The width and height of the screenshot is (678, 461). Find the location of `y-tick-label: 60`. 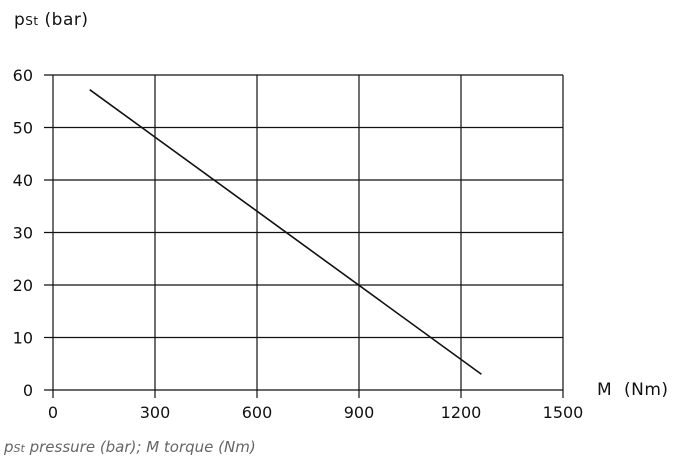

y-tick-label: 60 is located at coordinates (23, 75).